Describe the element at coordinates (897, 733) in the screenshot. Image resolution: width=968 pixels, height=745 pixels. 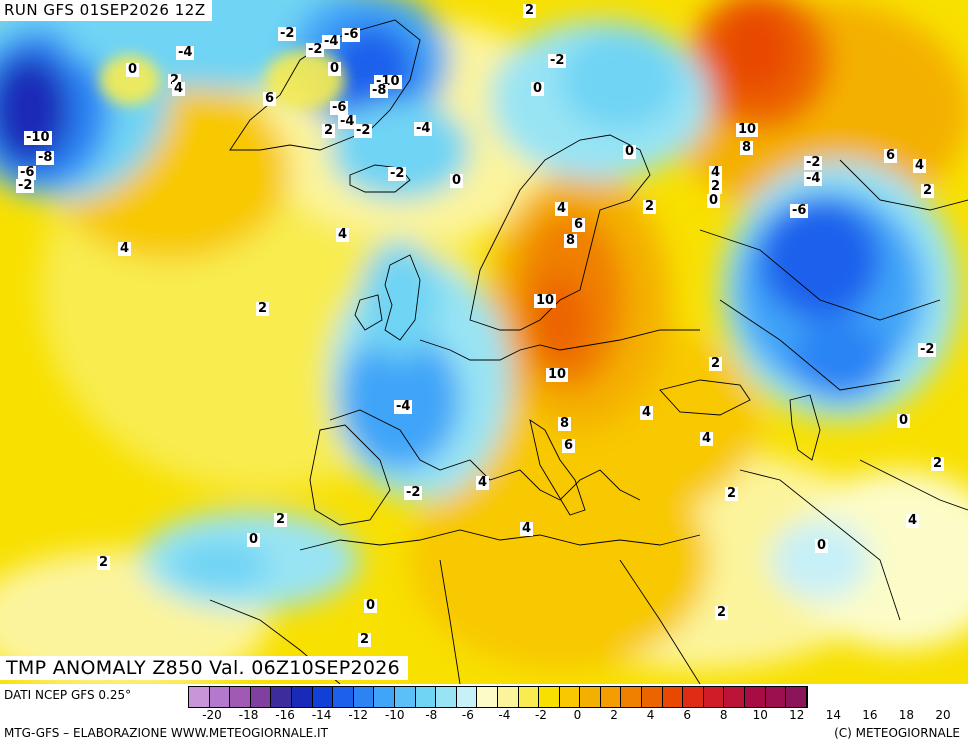
I see `copyright-label: (C) METEOGIORNALE` at that location.